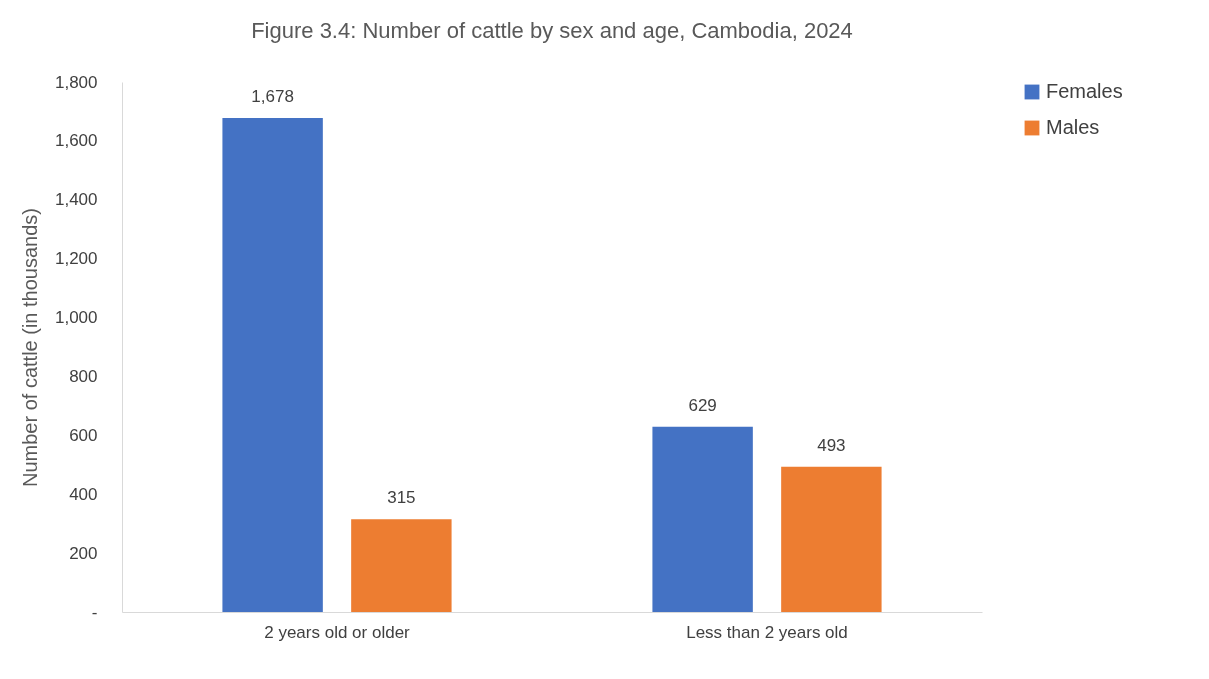 This screenshot has width=1209, height=679. Describe the element at coordinates (702, 405) in the screenshot. I see `data-label: 629` at that location.